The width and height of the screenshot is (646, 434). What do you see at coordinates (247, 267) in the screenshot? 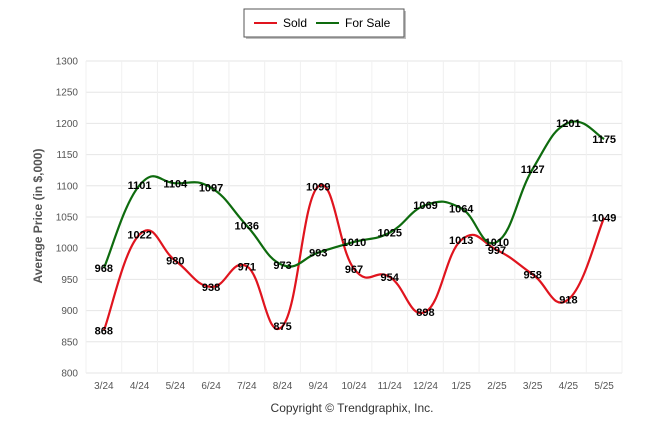
I see `data-label-sold: 971` at bounding box center [247, 267].